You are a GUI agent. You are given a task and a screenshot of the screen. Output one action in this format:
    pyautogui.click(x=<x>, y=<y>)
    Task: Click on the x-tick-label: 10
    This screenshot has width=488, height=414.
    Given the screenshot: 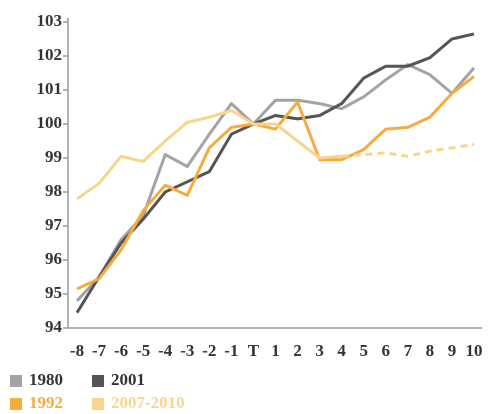 What is the action you would take?
    pyautogui.click(x=474, y=350)
    